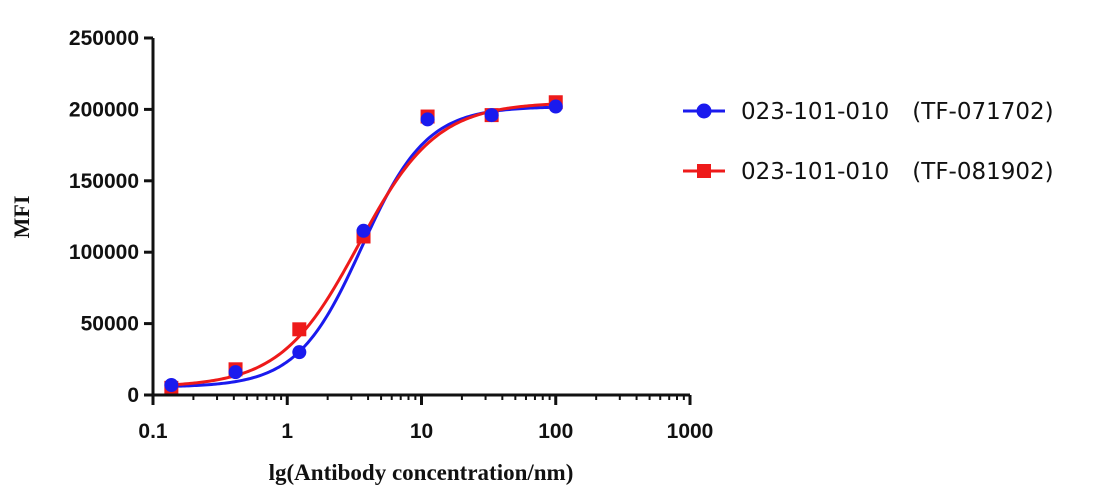  What do you see at coordinates (104, 38) in the screenshot?
I see `y-tick-label: 250000` at bounding box center [104, 38].